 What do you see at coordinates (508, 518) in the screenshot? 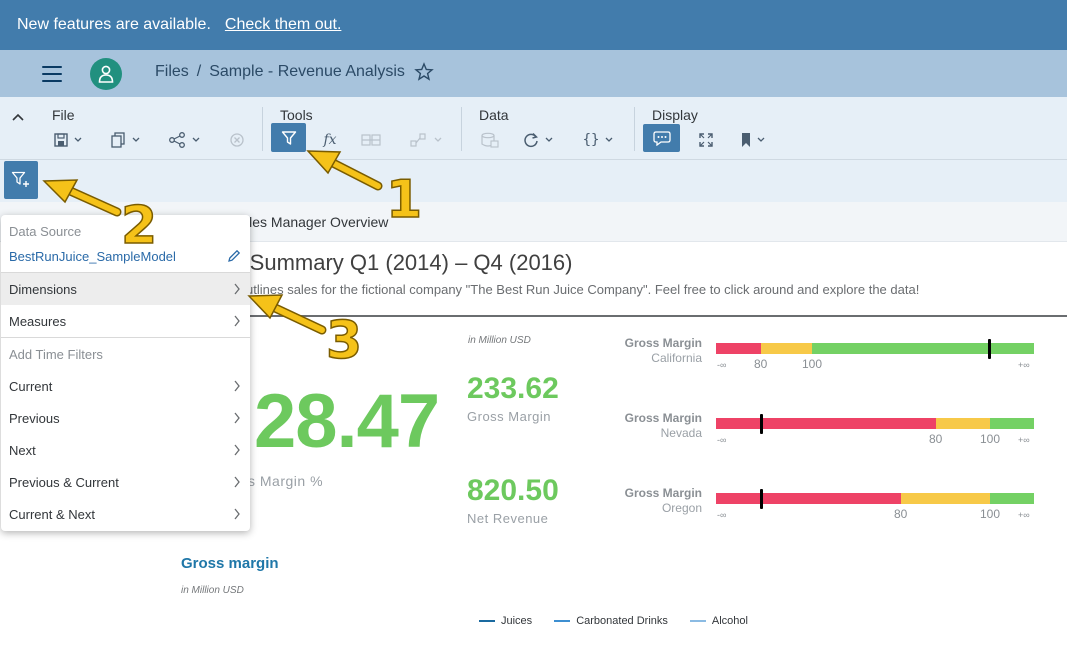
I see `kpi-net-revenue-label: Net Revenue` at bounding box center [508, 518].